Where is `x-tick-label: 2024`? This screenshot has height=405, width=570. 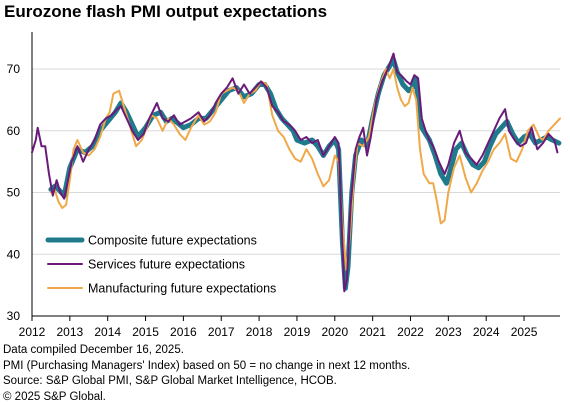 x-tick-label: 2024 is located at coordinates (486, 332).